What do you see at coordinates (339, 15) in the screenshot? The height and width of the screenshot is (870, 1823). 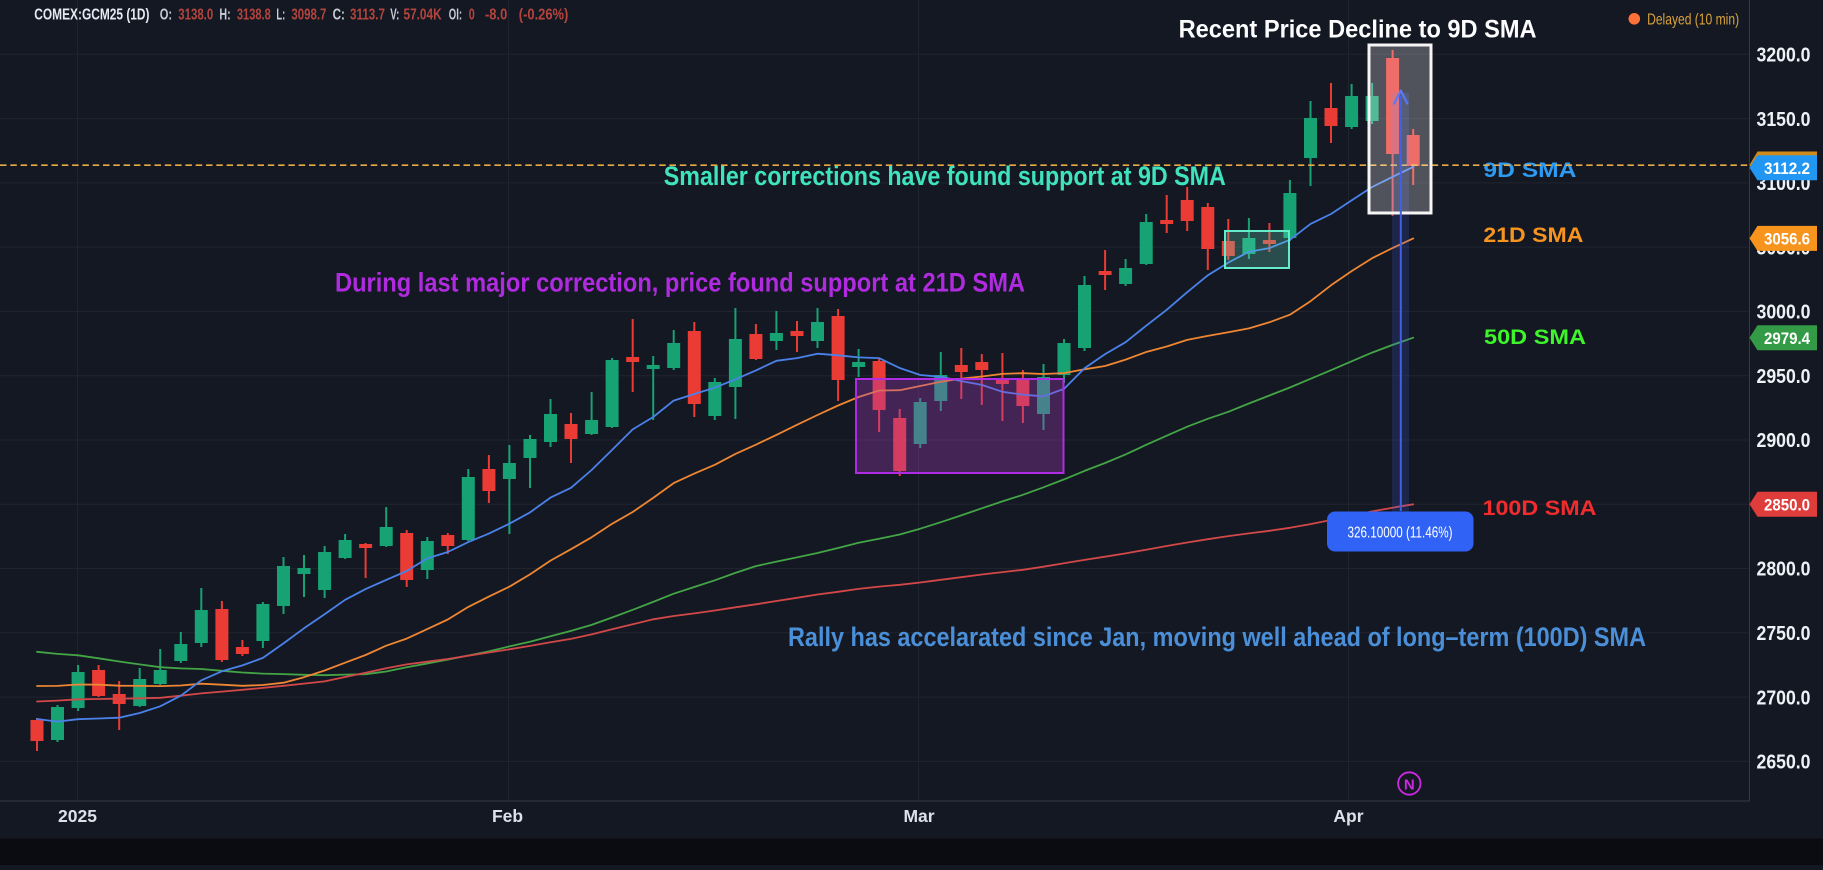 I see `svg-text: C:` at bounding box center [339, 15].